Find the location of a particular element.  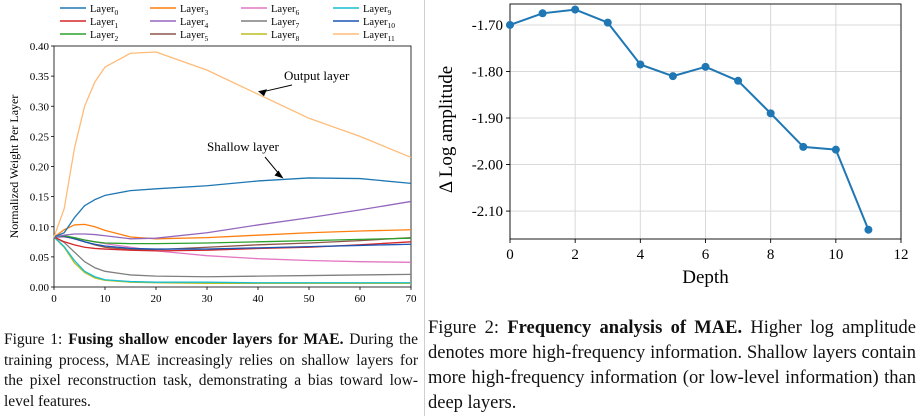

y-tick-label: 0.20 is located at coordinates (40, 168).